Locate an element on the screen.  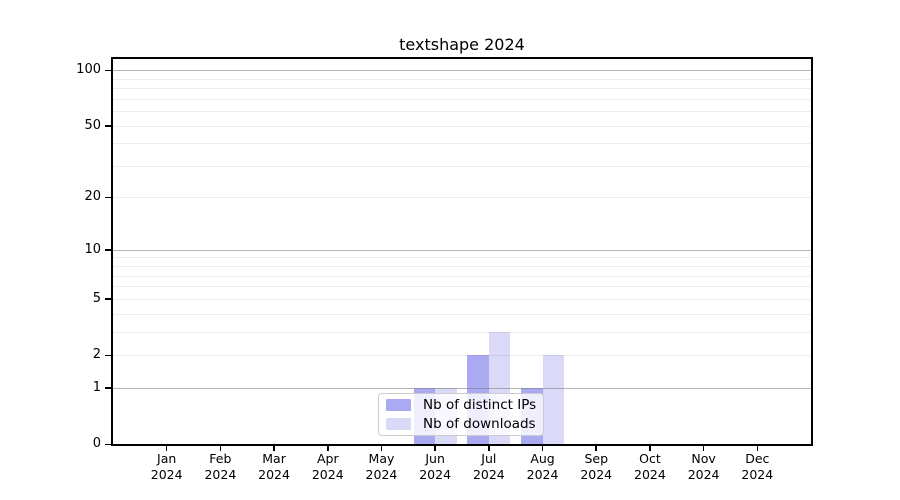
x-tick-label: Aug 2024 is located at coordinates (543, 466).